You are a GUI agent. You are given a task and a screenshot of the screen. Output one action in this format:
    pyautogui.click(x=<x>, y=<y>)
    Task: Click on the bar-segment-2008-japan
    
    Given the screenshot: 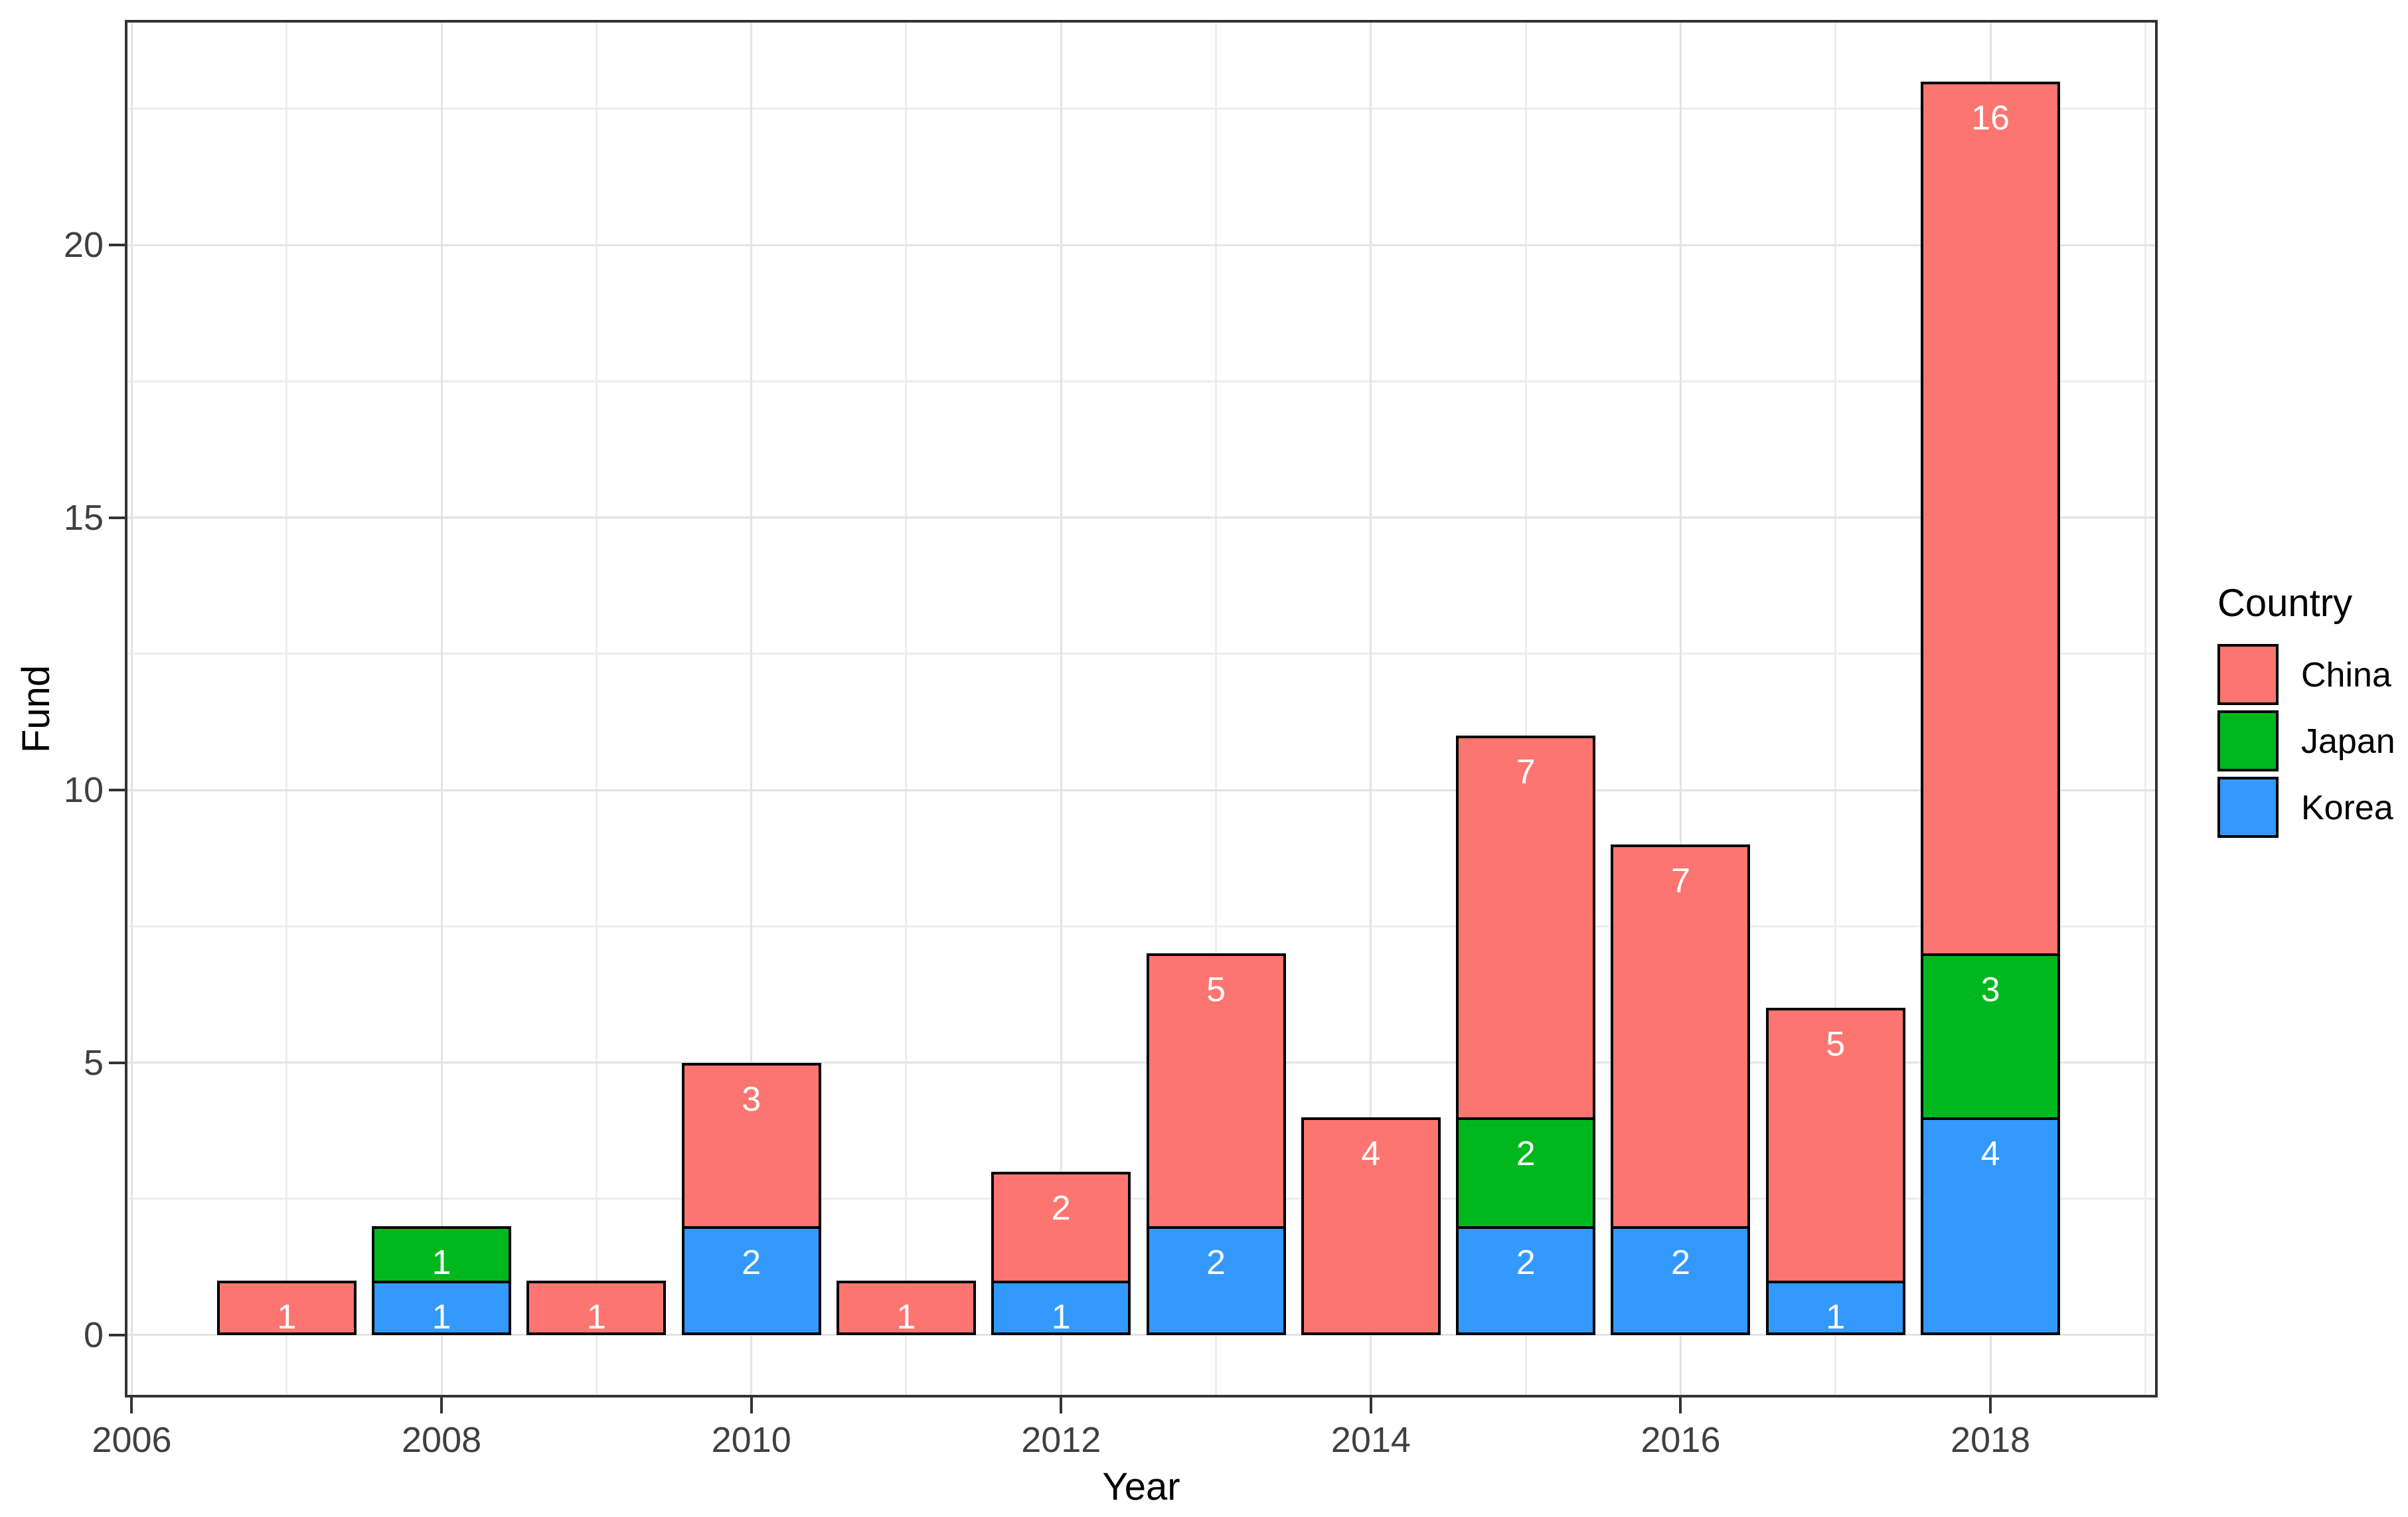 What is the action you would take?
    pyautogui.click(x=442, y=1254)
    